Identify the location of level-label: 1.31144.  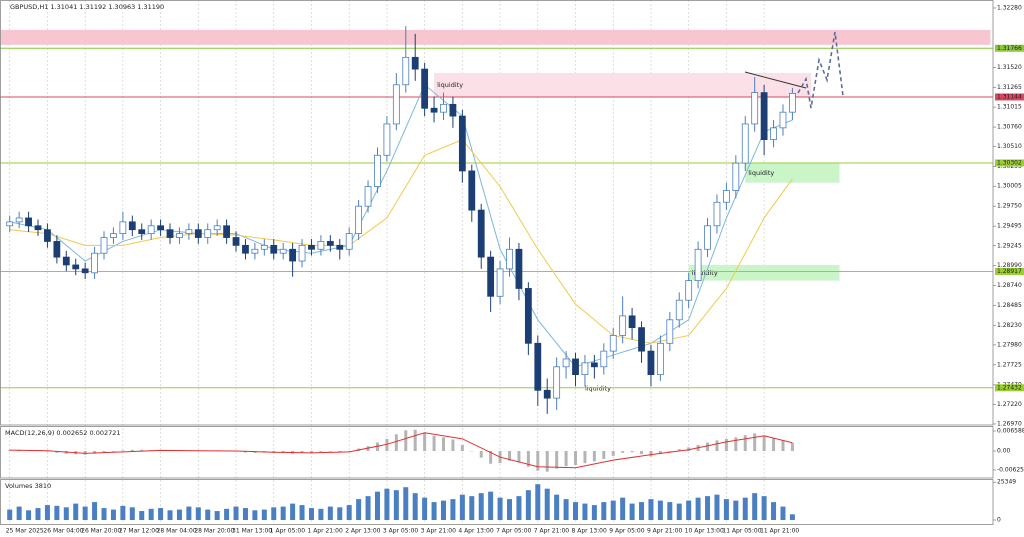
(1009, 96).